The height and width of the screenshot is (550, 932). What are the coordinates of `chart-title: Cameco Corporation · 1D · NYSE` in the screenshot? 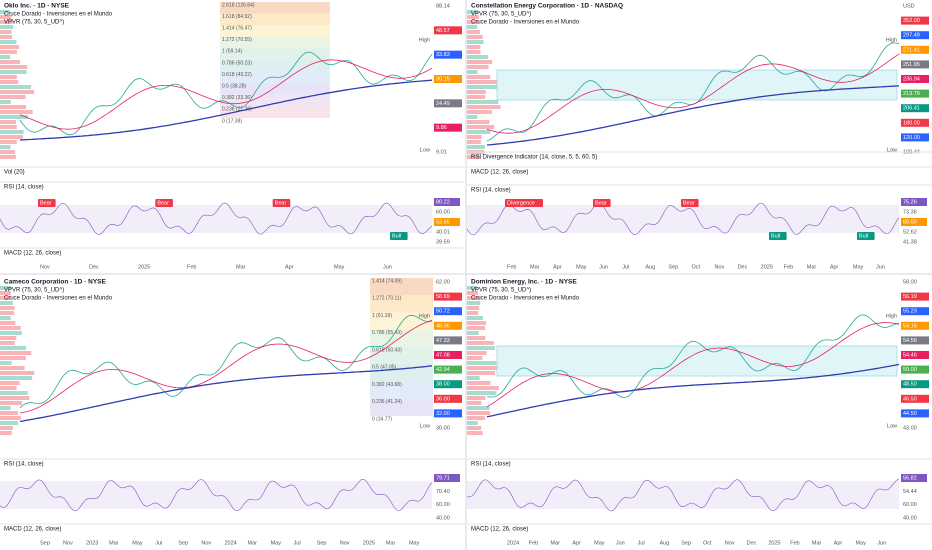 It's located at (55, 282).